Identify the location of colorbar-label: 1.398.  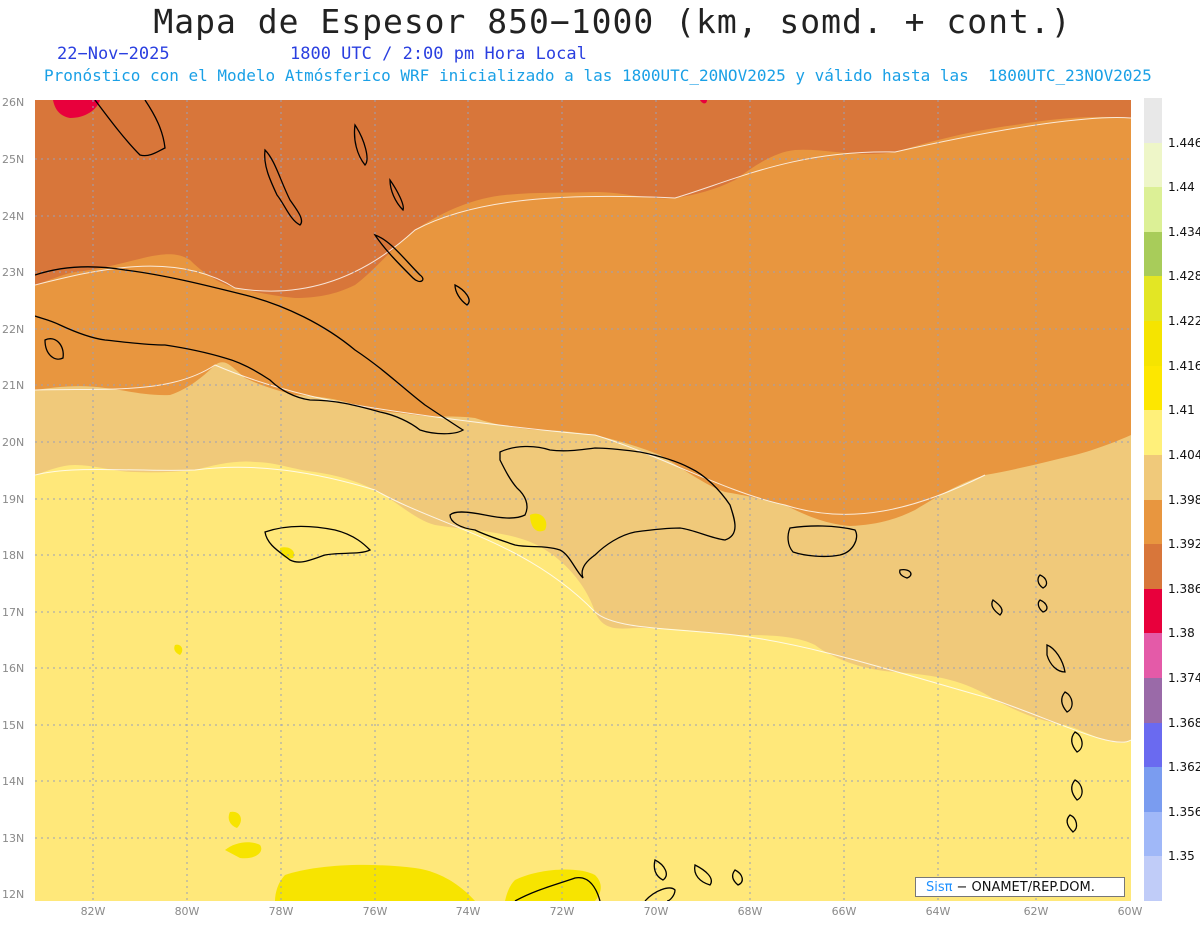
(1184, 499).